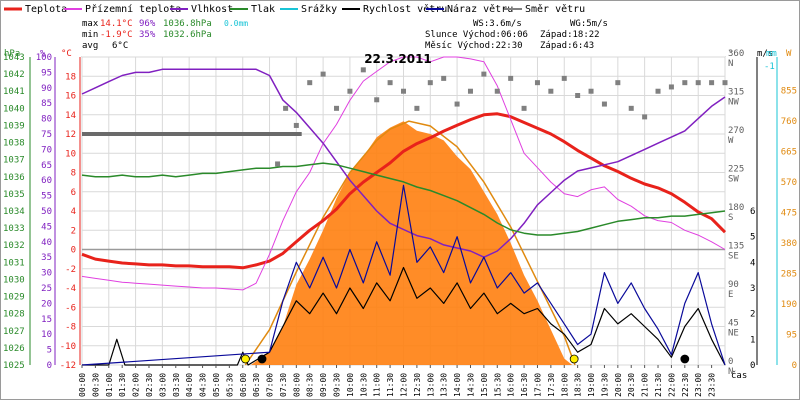  What do you see at coordinates (618, 385) in the screenshot?
I see `x-tick-label: 20:00` at bounding box center [618, 385].